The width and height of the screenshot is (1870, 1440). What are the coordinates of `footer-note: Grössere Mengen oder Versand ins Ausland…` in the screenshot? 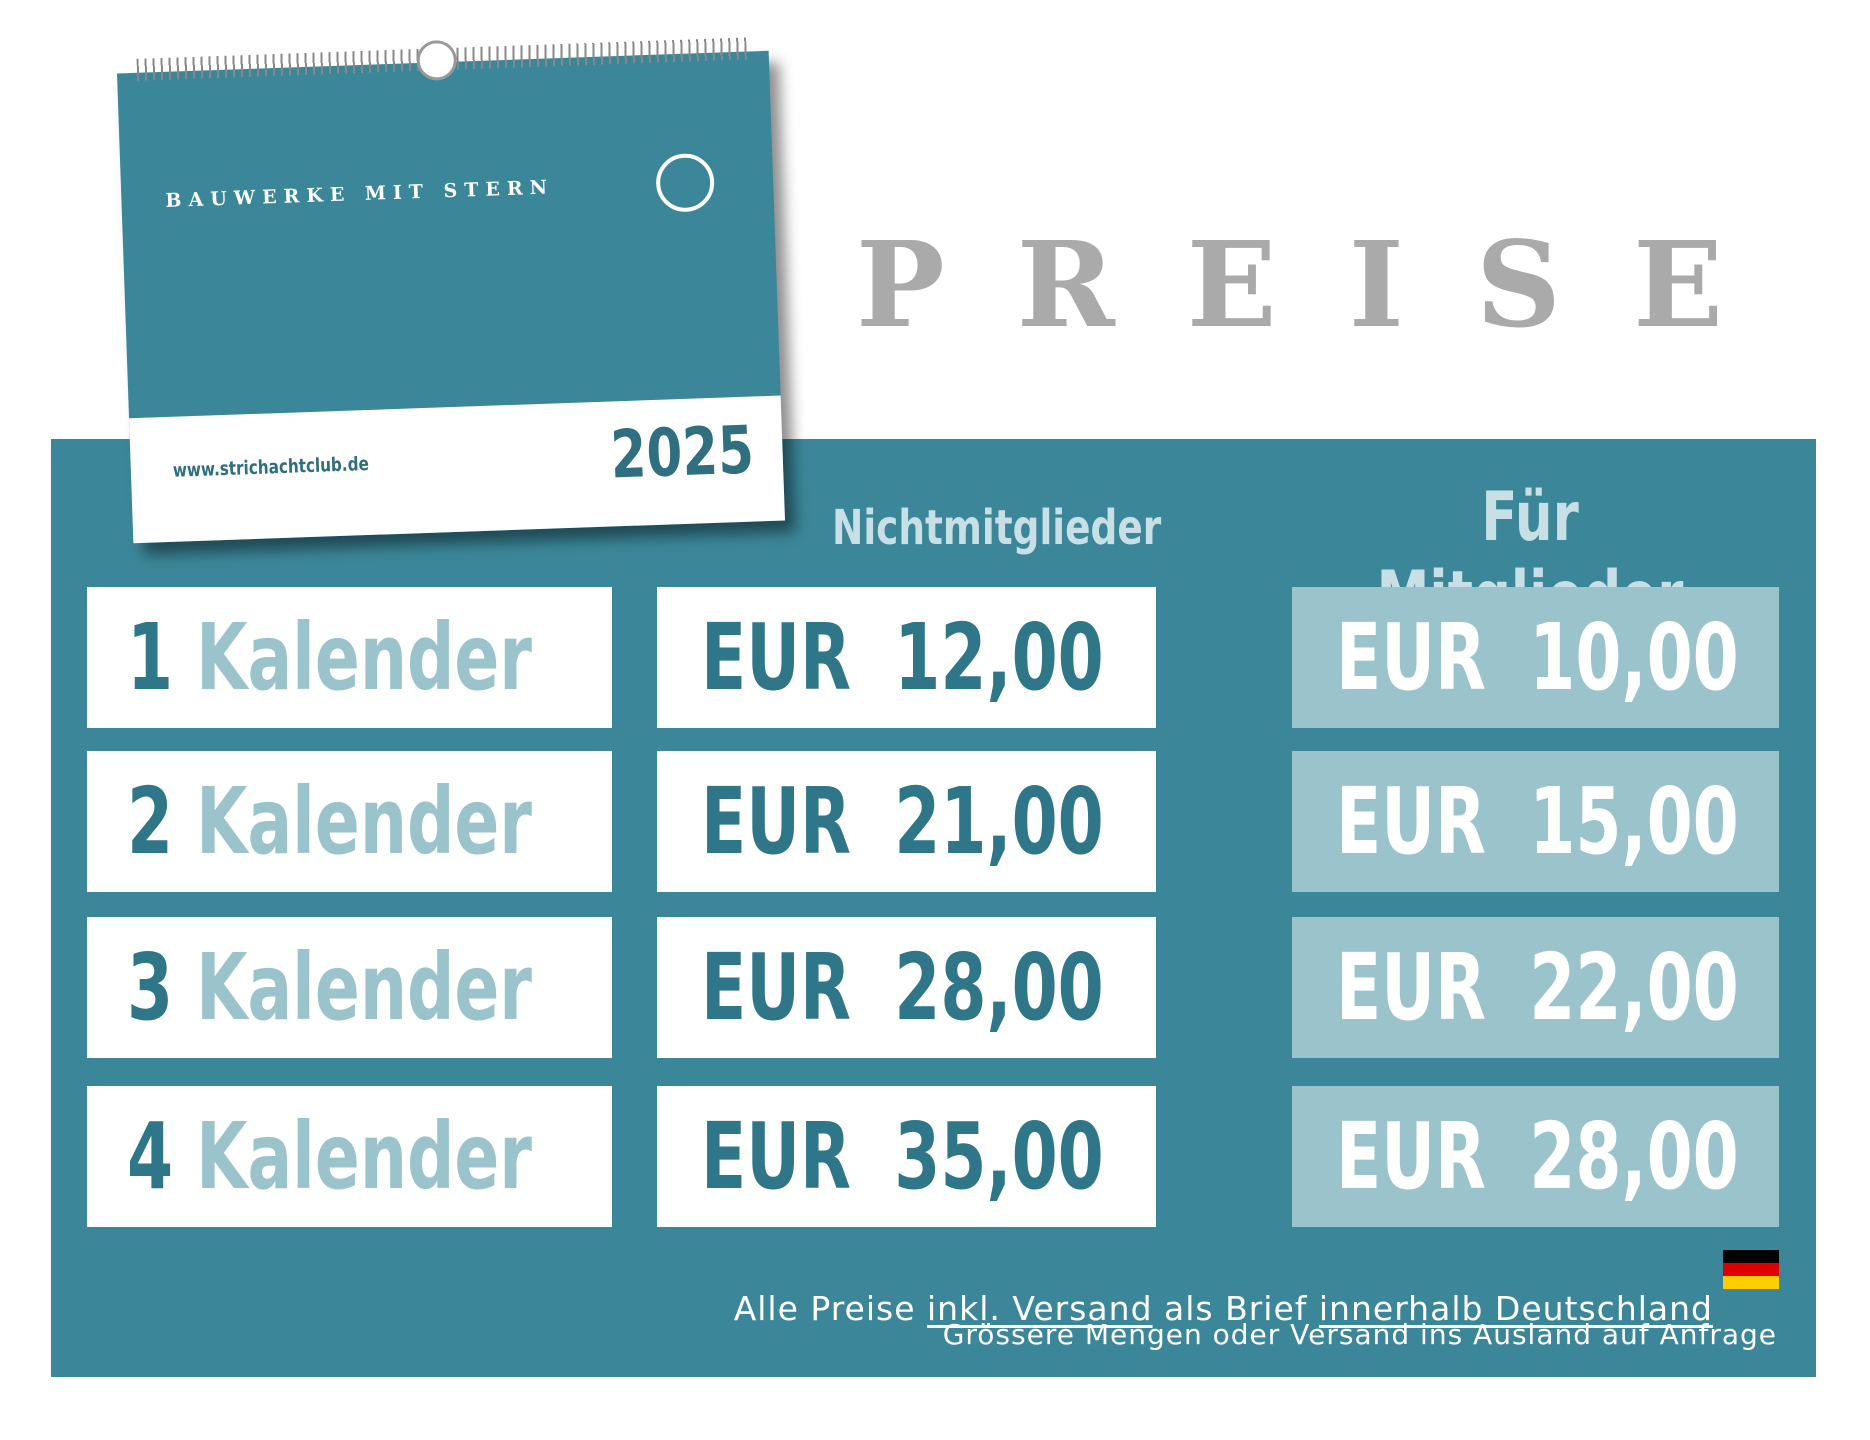 It's located at (1359, 1334).